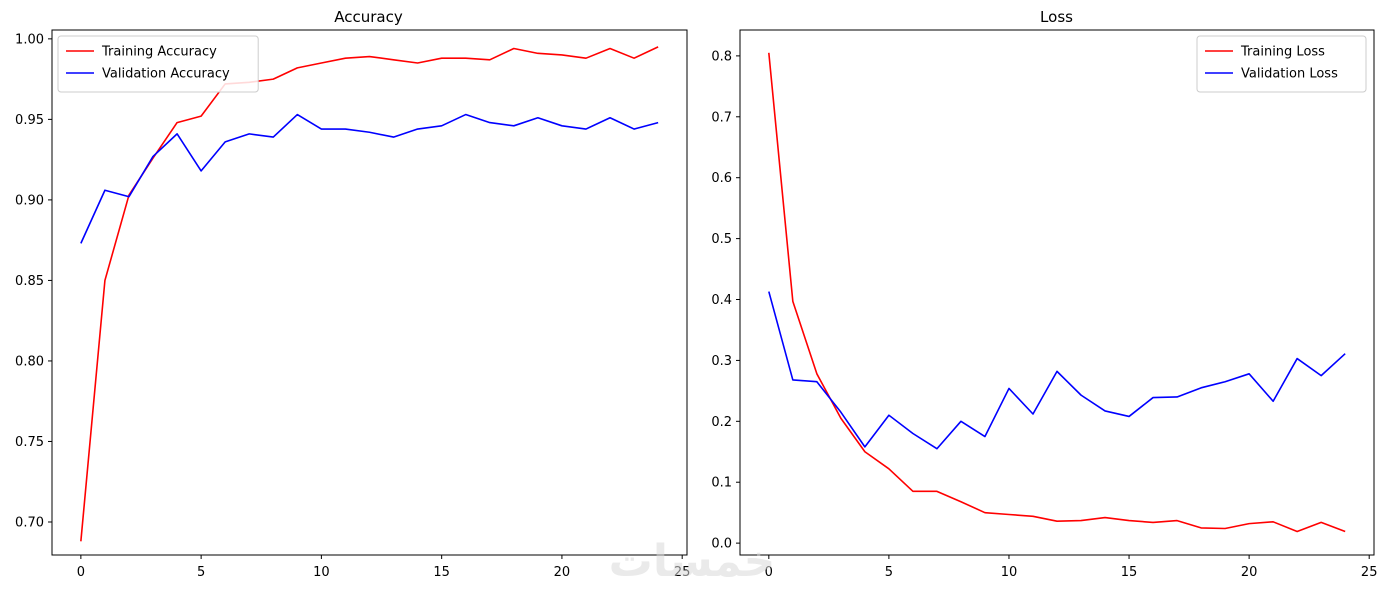  Describe the element at coordinates (1129, 572) in the screenshot. I see `loss-xtick-label: 15` at that location.